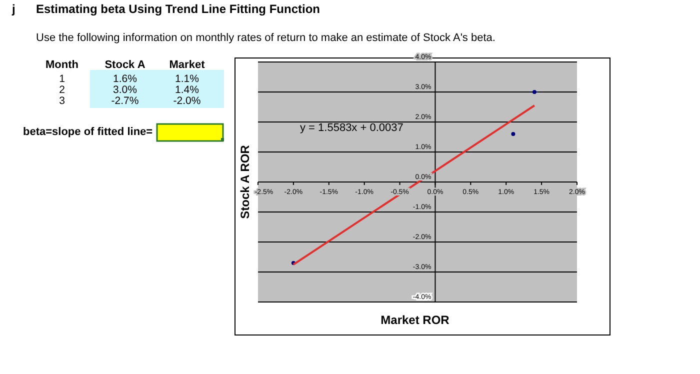  What do you see at coordinates (13, 9) in the screenshot?
I see `text: j` at bounding box center [13, 9].